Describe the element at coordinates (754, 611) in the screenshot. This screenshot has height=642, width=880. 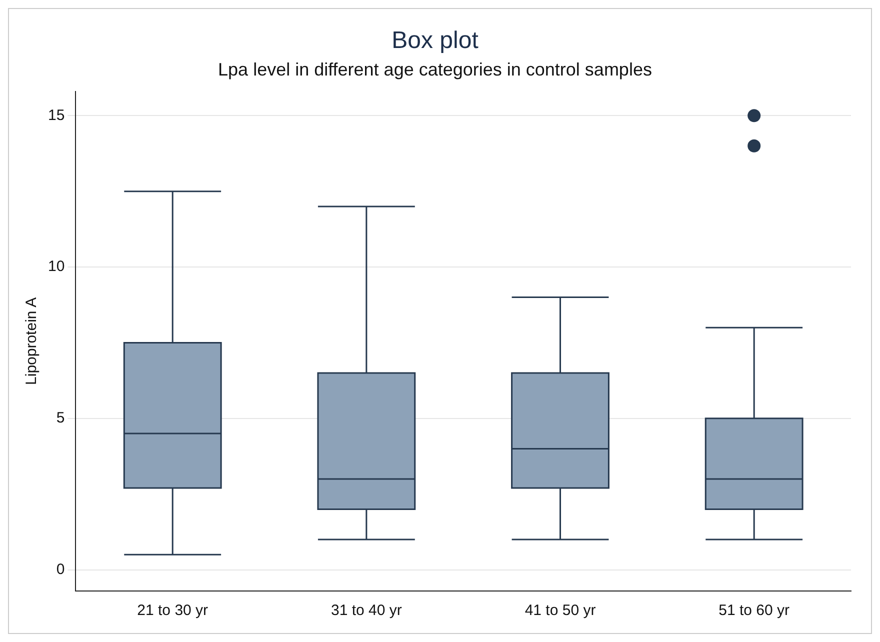
I see `x-tick-label: 51 to 60 yr` at that location.